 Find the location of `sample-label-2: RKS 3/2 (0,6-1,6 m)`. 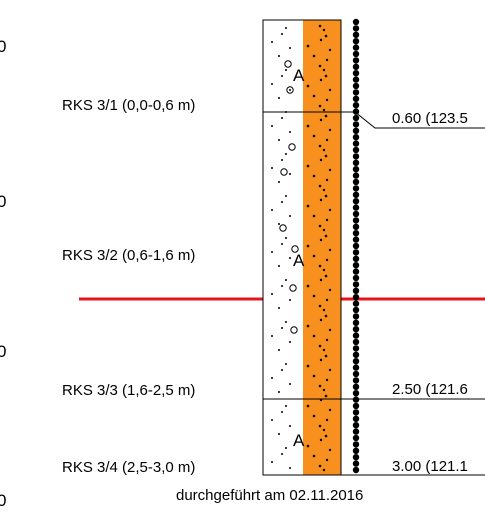

sample-label-2: RKS 3/2 (0,6-1,6 m) is located at coordinates (128, 255).